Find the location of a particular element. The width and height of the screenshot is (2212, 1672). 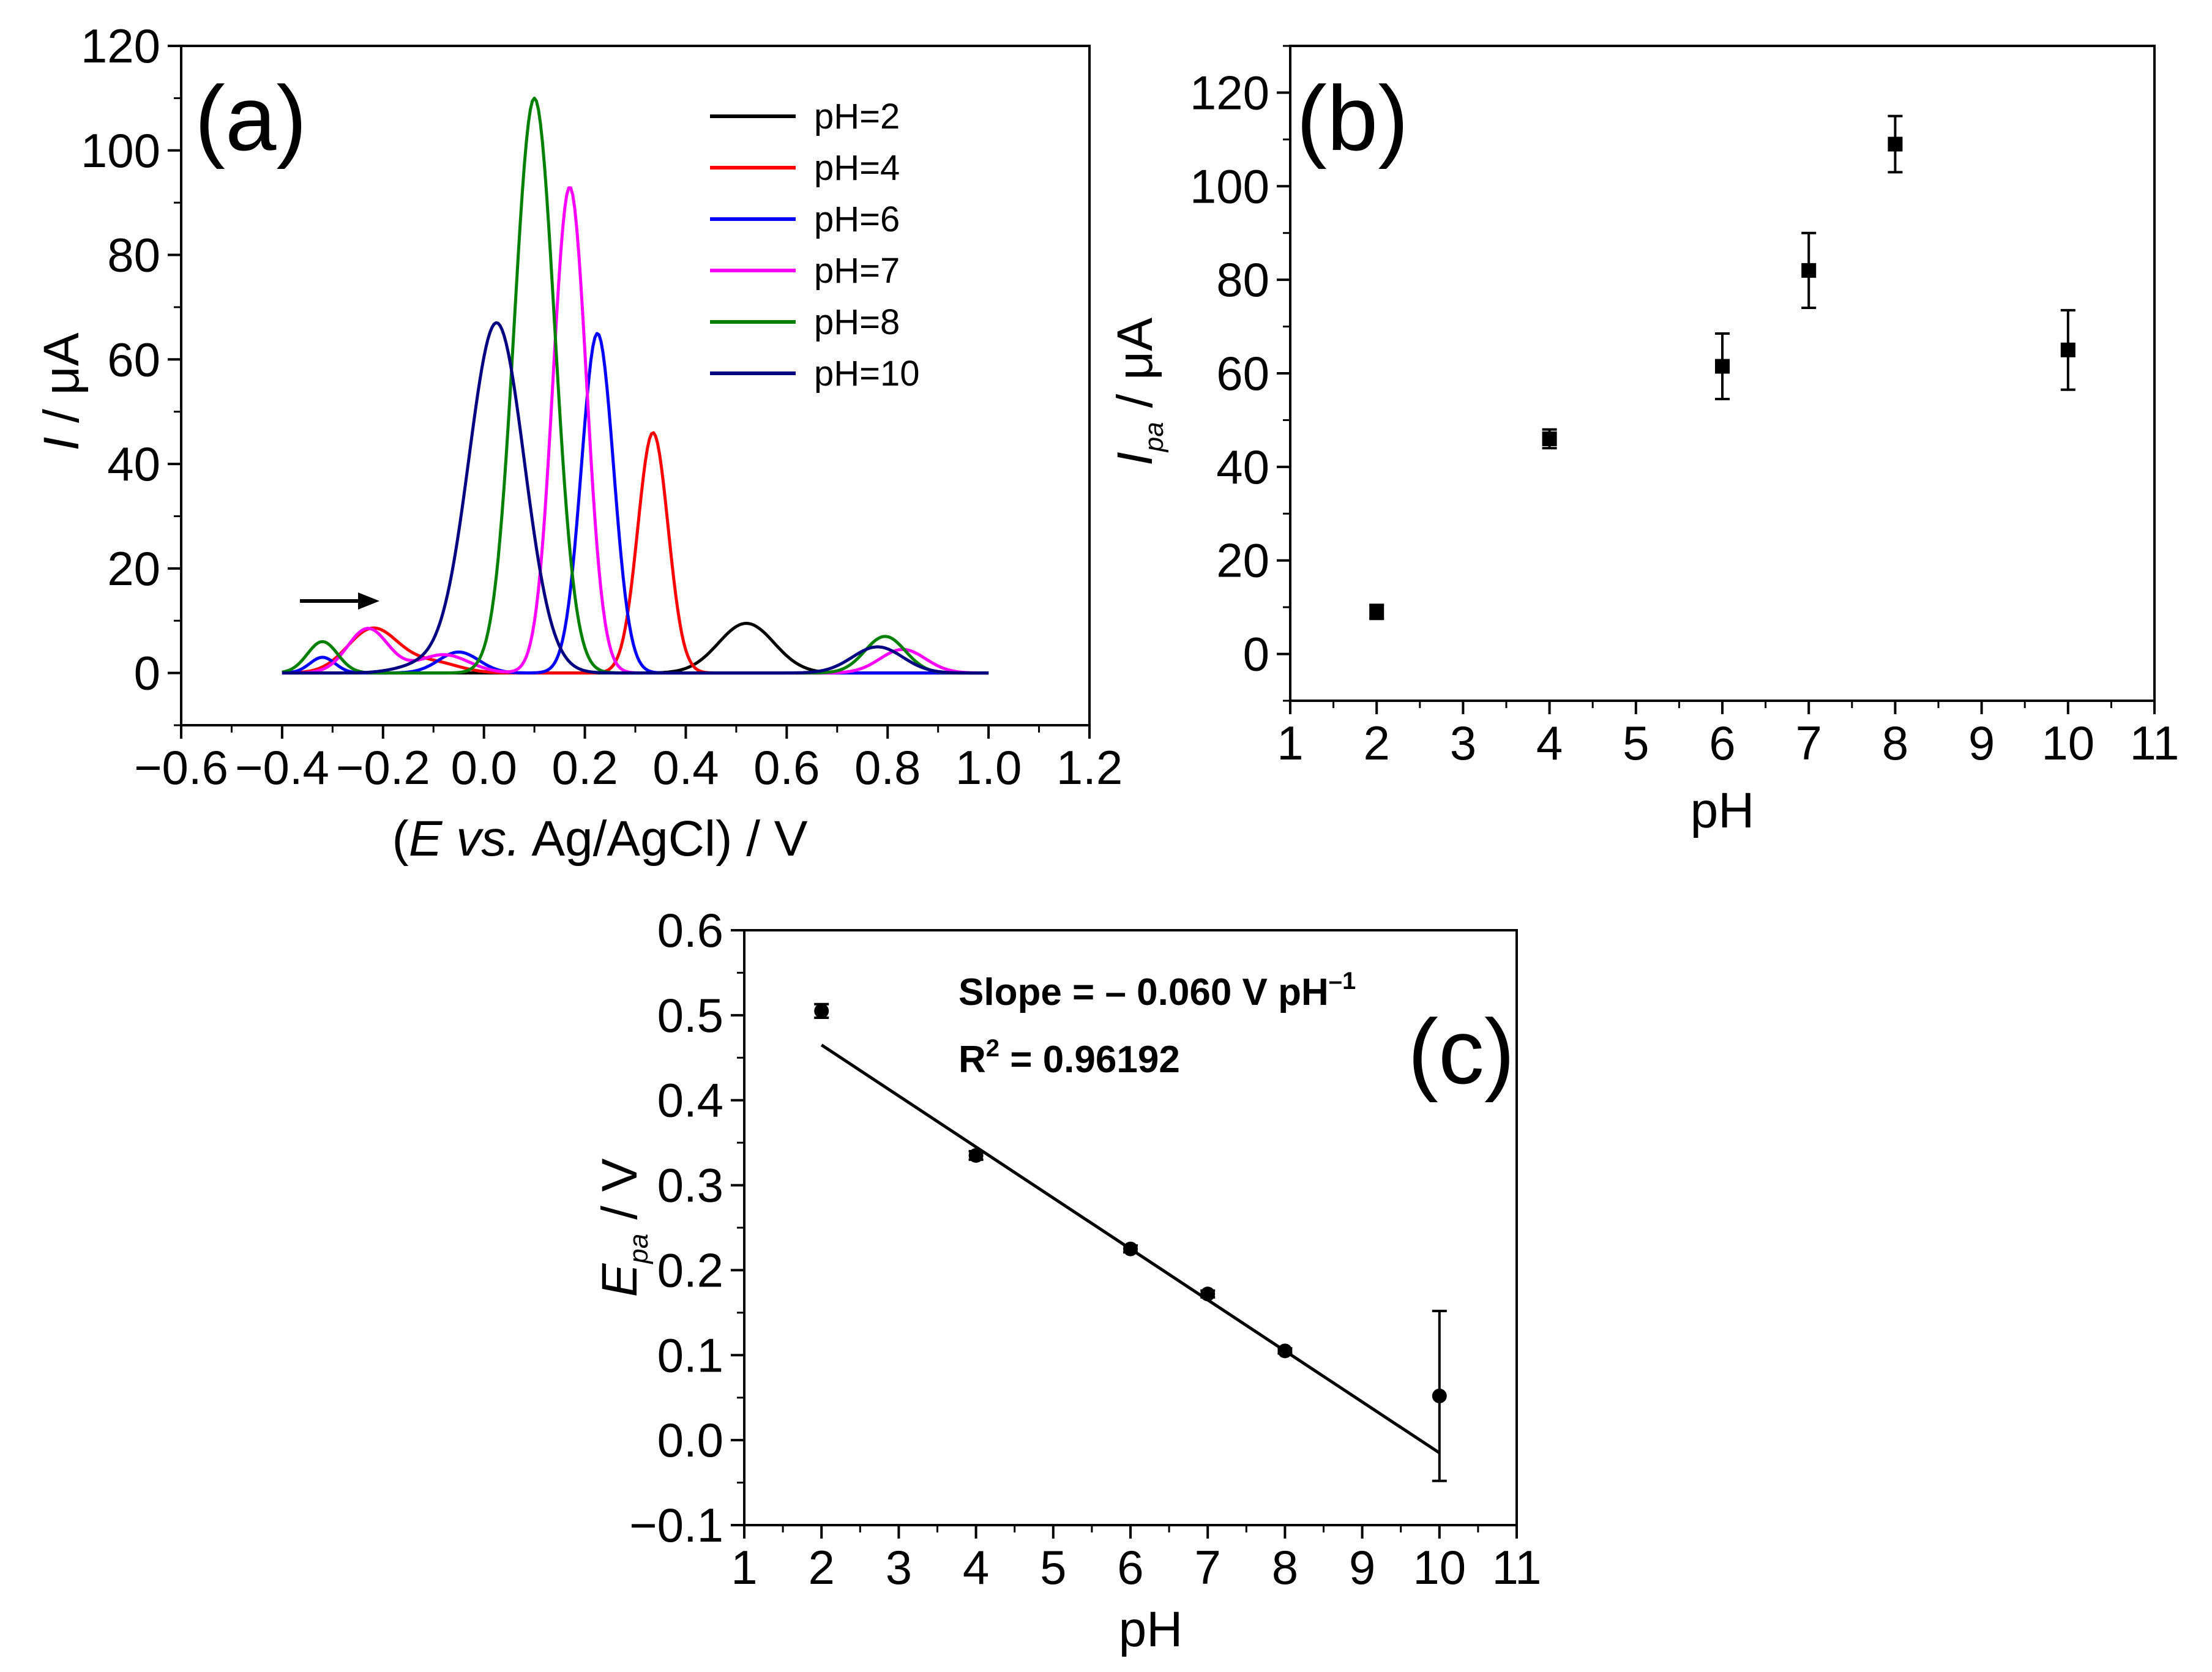

x-tick-label-c: 11 is located at coordinates (1517, 1567).